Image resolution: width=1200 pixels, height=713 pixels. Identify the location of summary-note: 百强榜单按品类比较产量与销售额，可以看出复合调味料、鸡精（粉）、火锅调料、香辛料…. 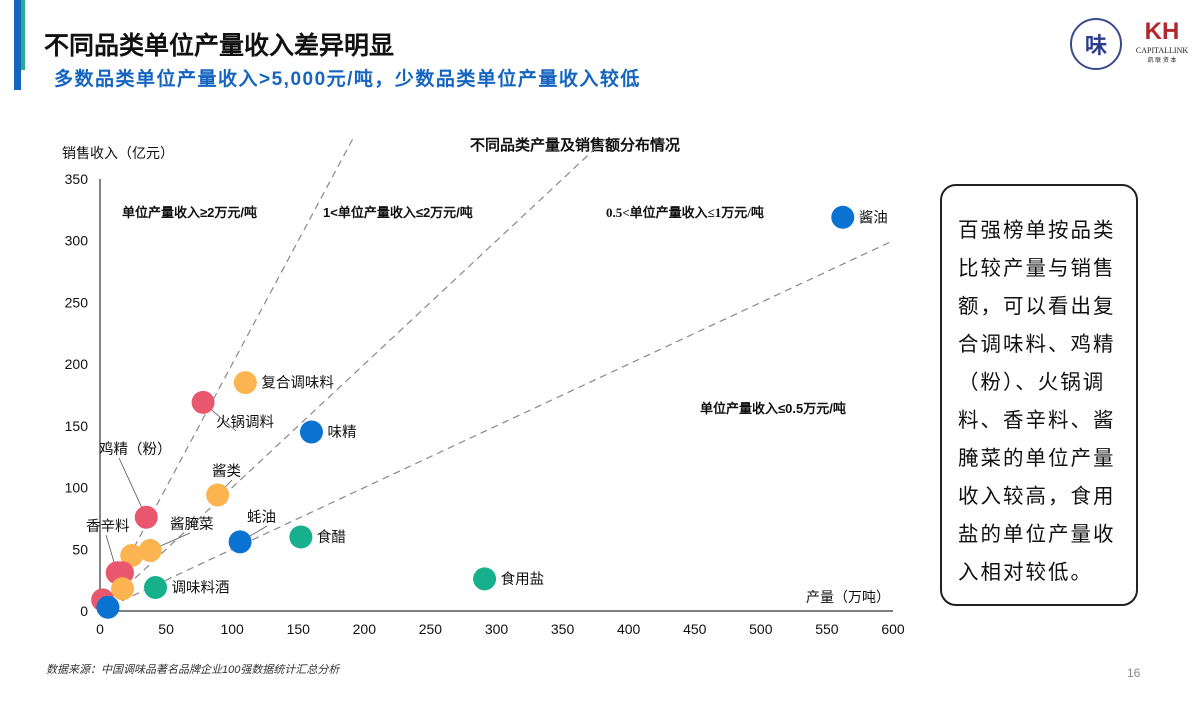
(1039, 395).